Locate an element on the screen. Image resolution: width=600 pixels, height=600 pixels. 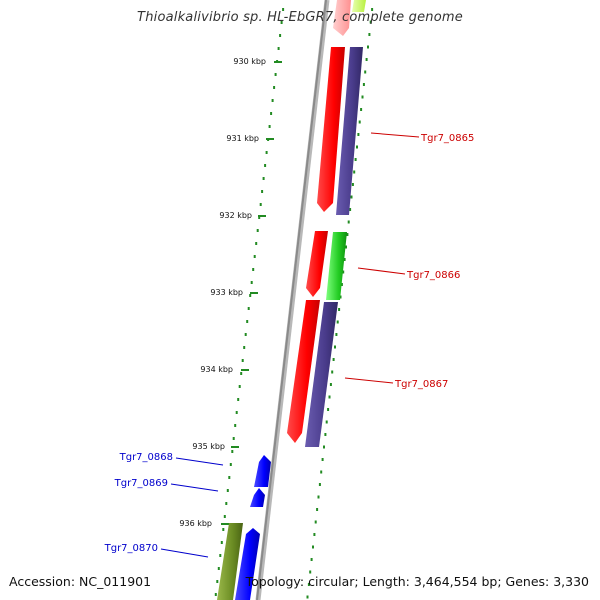
gene-label-0869: Tgr7_0869 is located at coordinates (141, 483).